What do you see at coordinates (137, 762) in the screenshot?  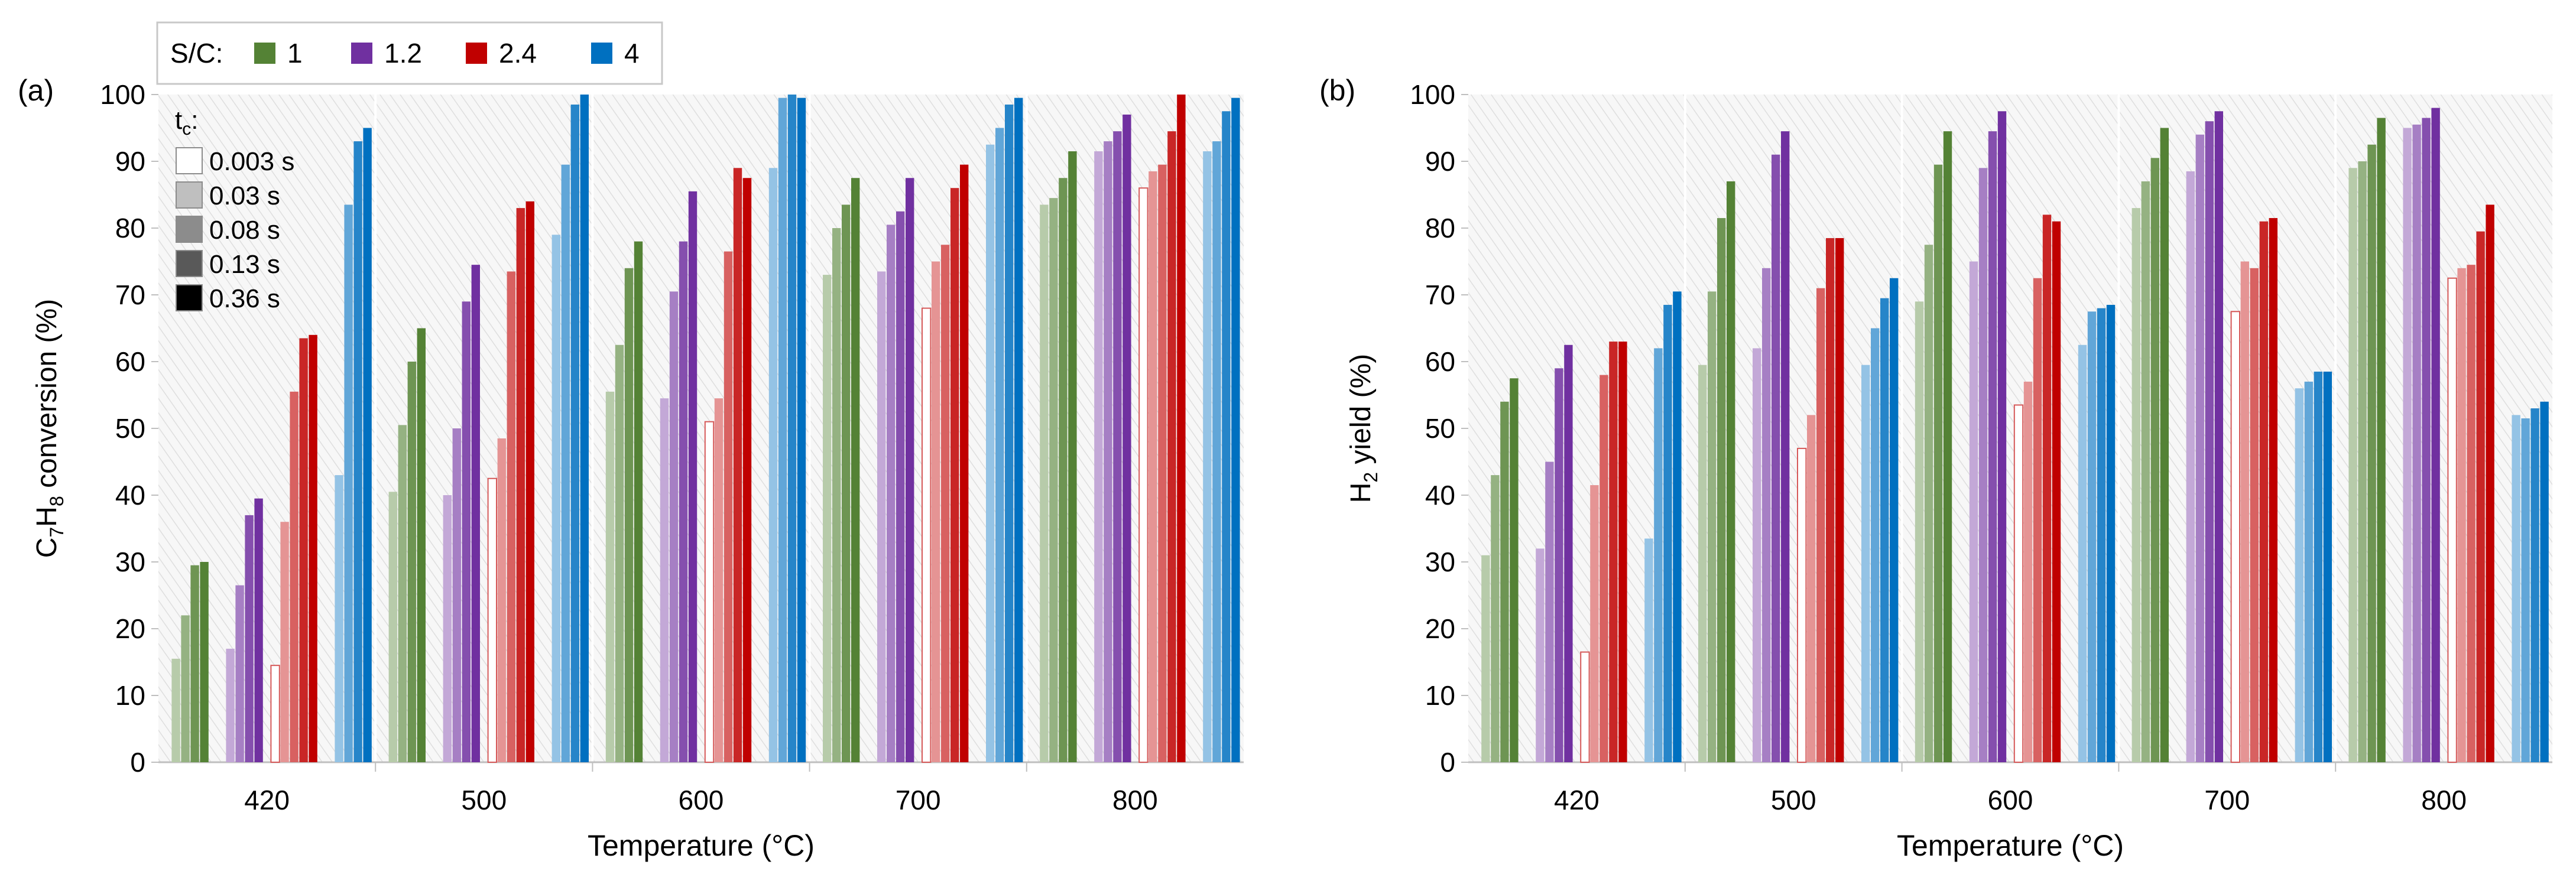 I see `y-tick-label: 0` at bounding box center [137, 762].